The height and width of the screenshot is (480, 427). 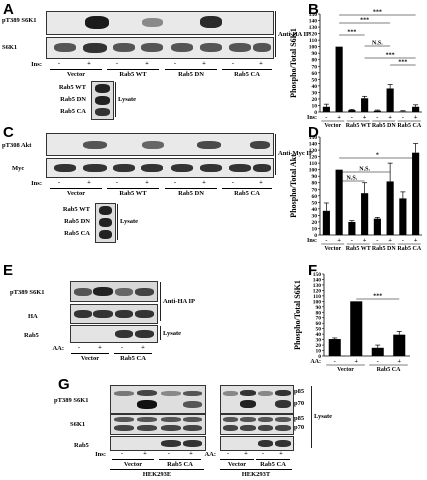 I want to click on cell-line-label: HEK293E, so click(x=157, y=474).